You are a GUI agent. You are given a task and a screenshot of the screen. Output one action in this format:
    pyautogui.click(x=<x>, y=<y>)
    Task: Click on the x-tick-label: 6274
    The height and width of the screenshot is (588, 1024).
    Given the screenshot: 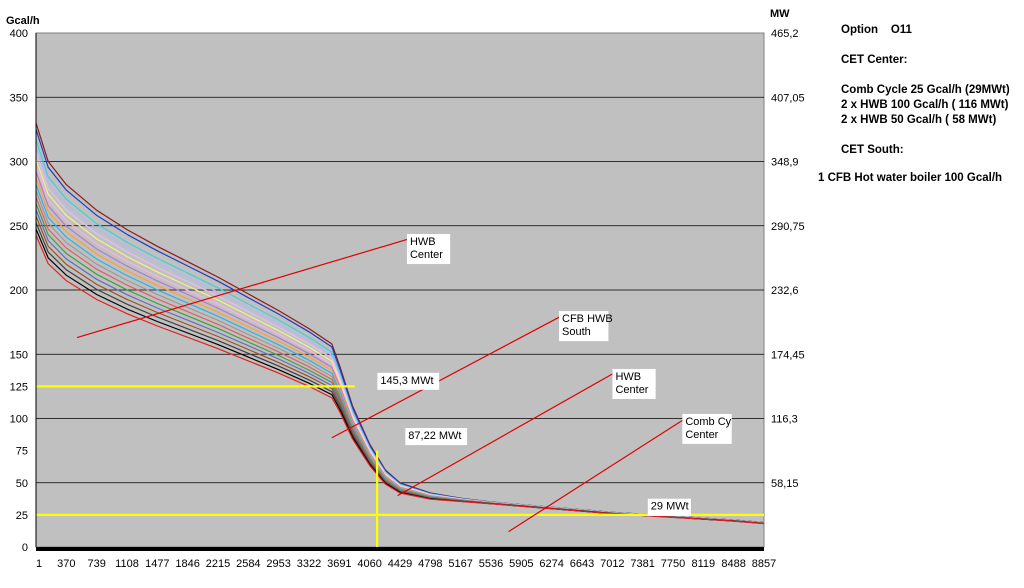 What is the action you would take?
    pyautogui.click(x=551, y=564)
    